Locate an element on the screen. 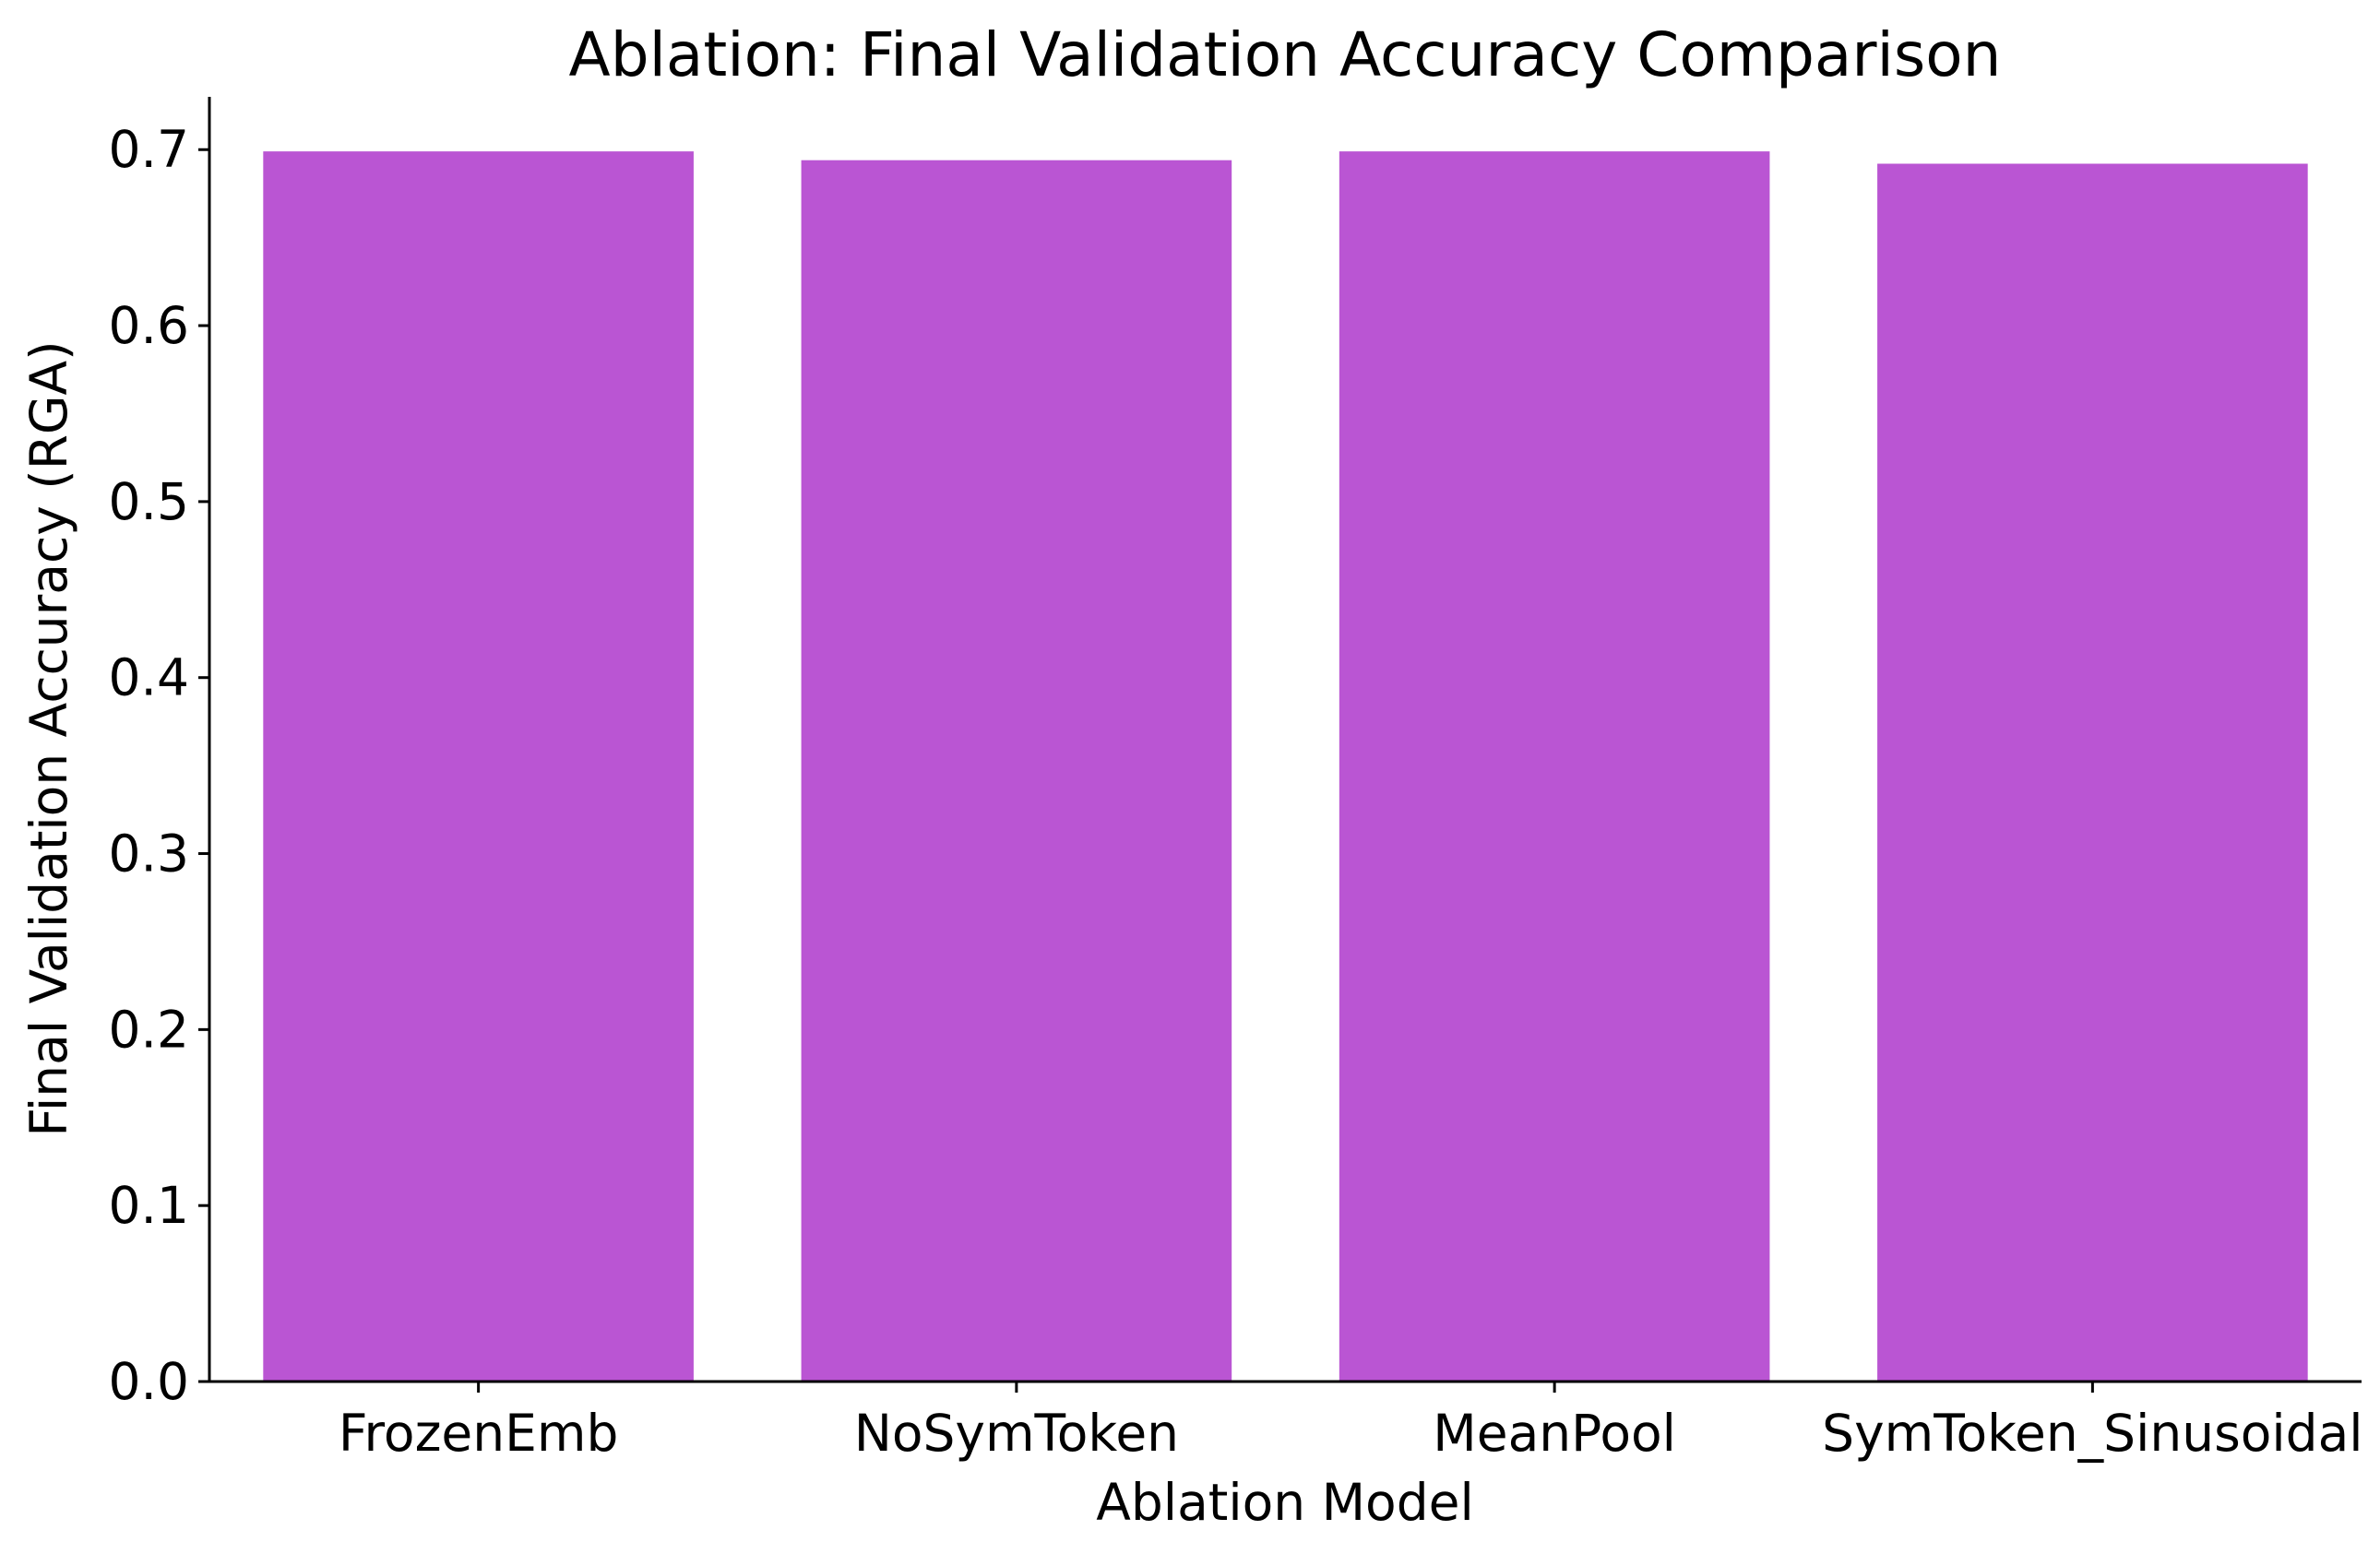 The image size is (2380, 1554). y-tick-label: 0.3 is located at coordinates (149, 854).